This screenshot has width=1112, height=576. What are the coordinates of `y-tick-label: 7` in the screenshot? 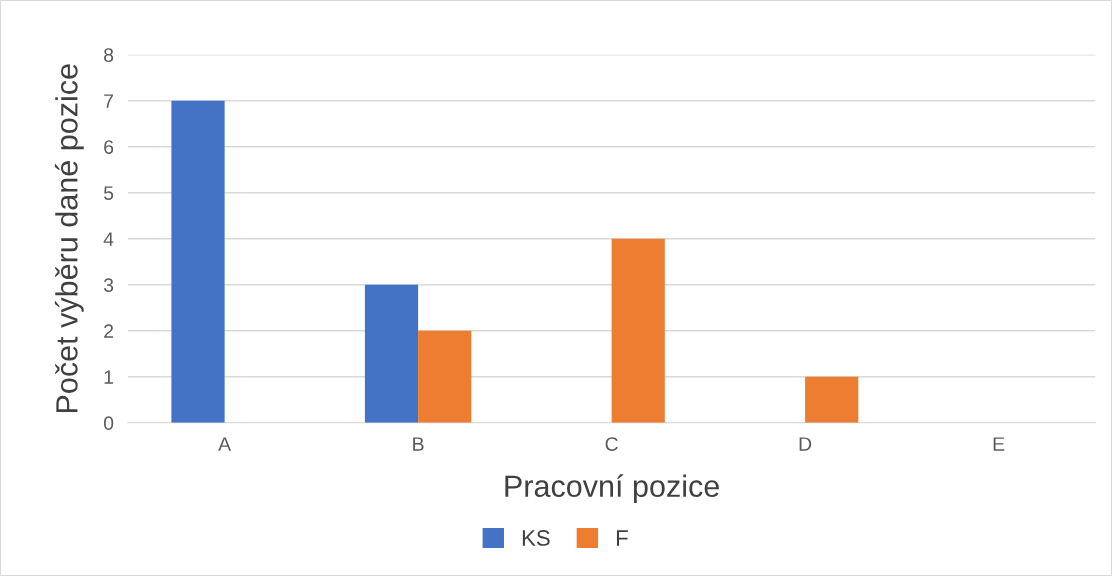 It's located at (109, 101).